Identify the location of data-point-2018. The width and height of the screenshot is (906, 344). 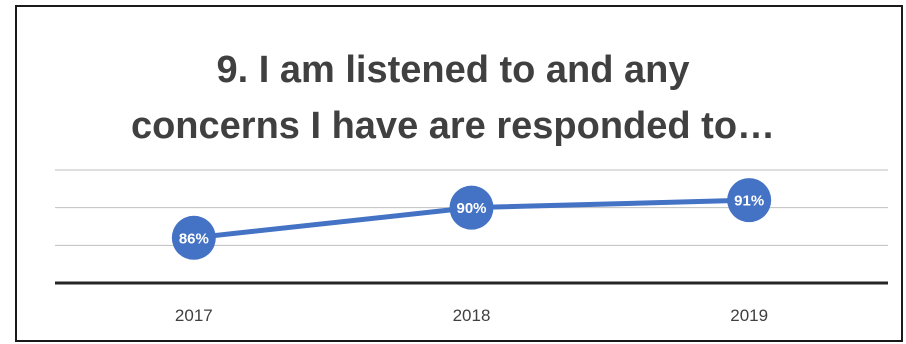
(471, 207).